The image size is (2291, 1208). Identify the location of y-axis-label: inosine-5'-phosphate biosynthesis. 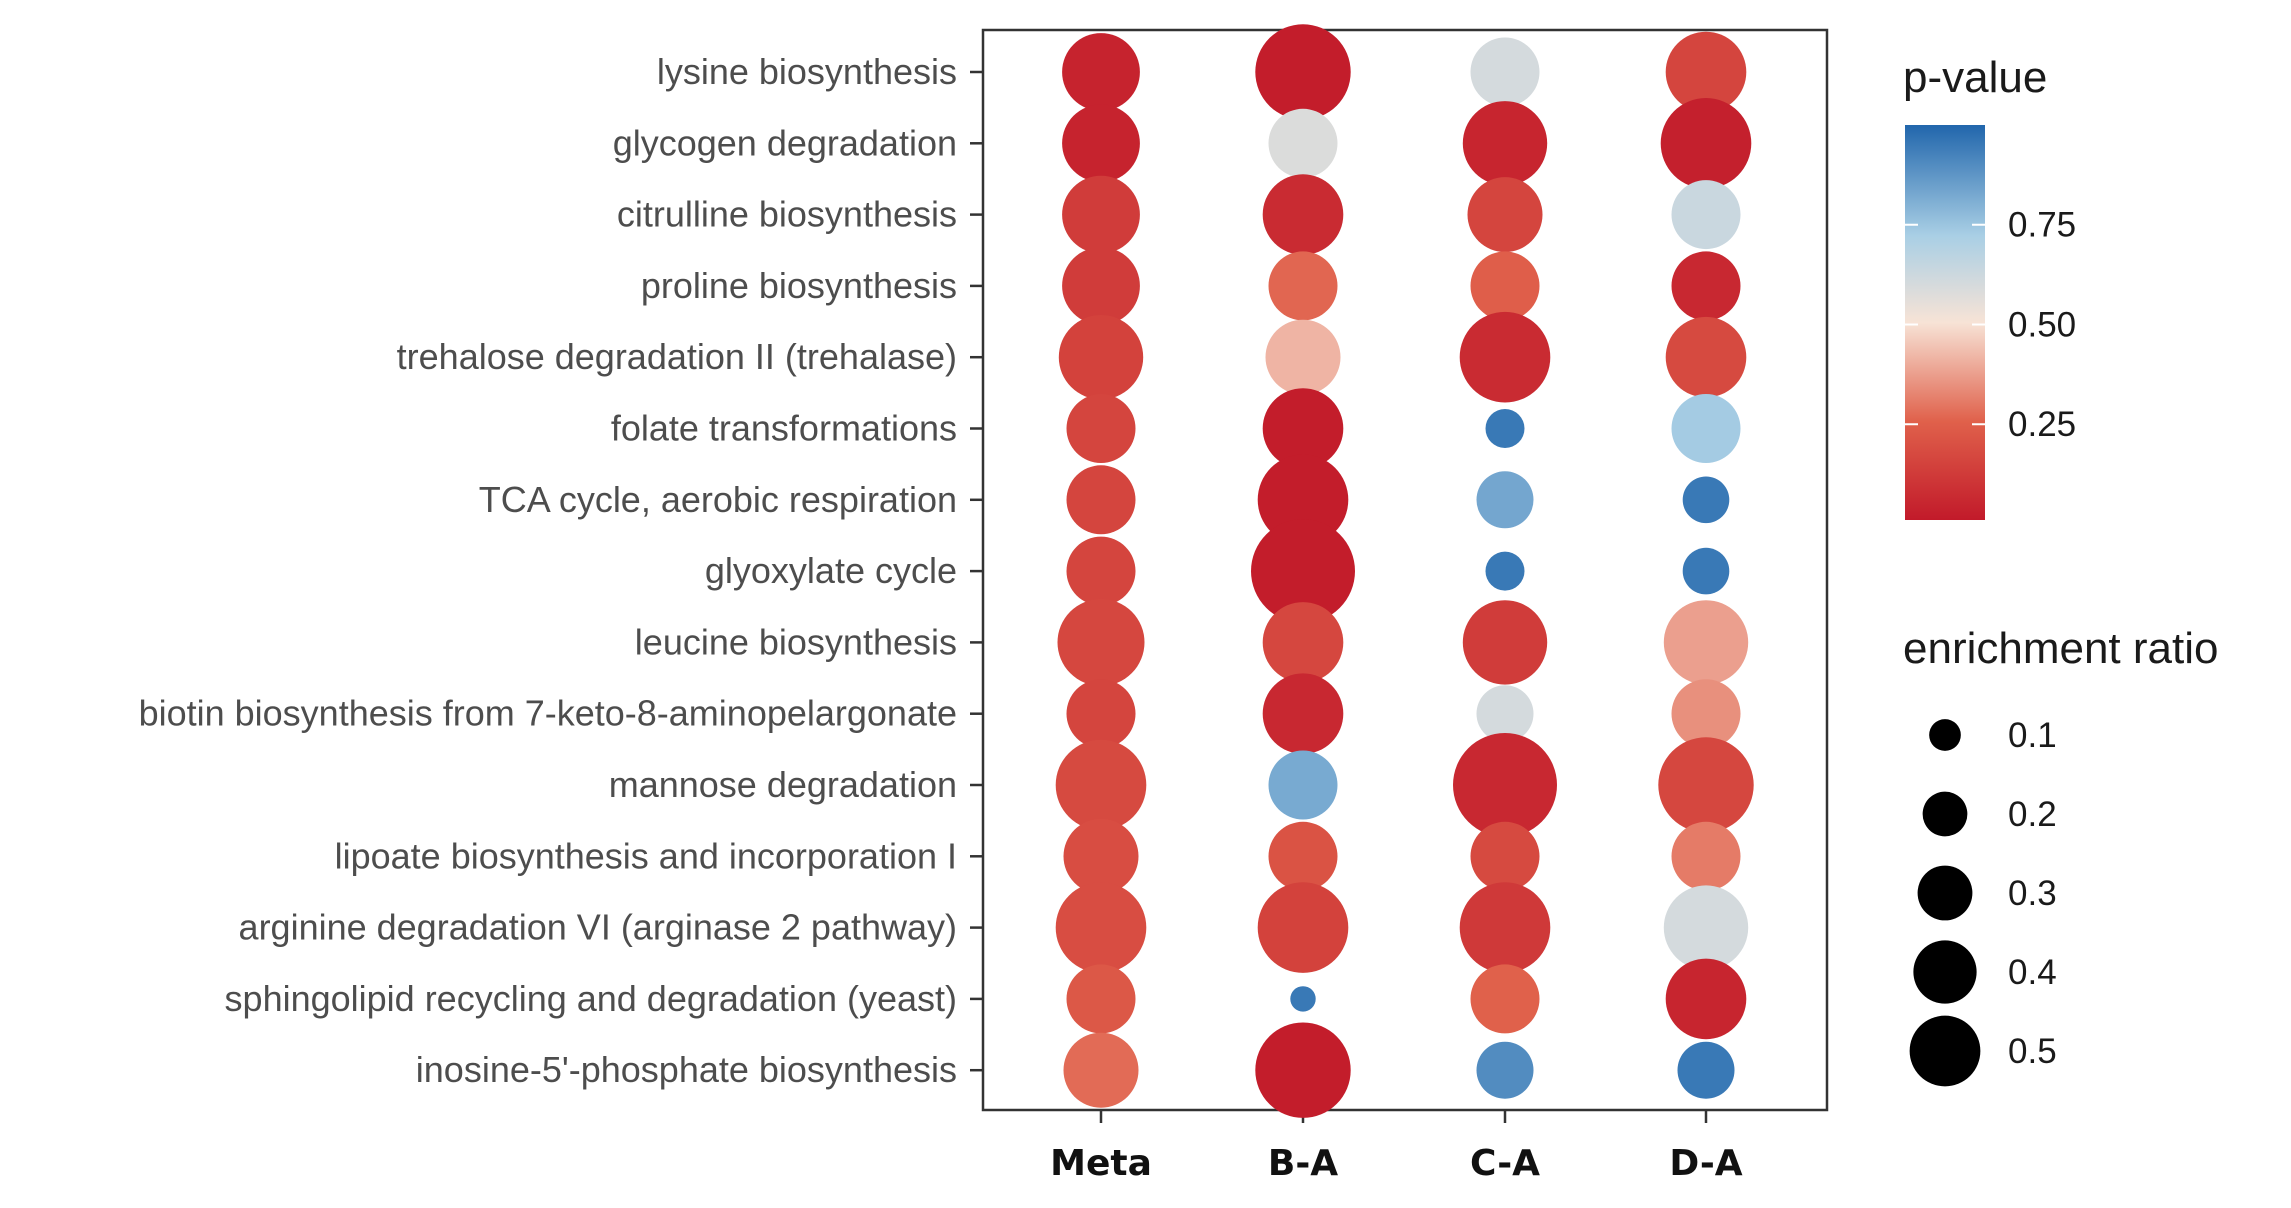
(686, 1069).